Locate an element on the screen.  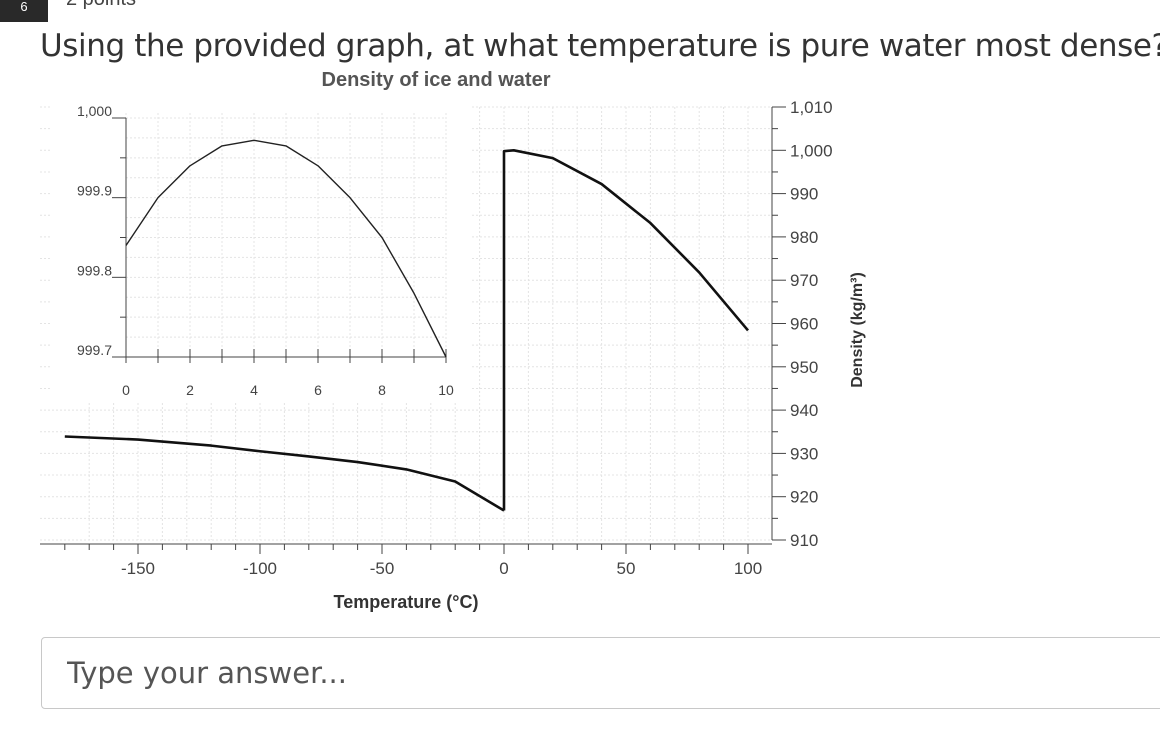
x-tick-label: -100 is located at coordinates (260, 568).